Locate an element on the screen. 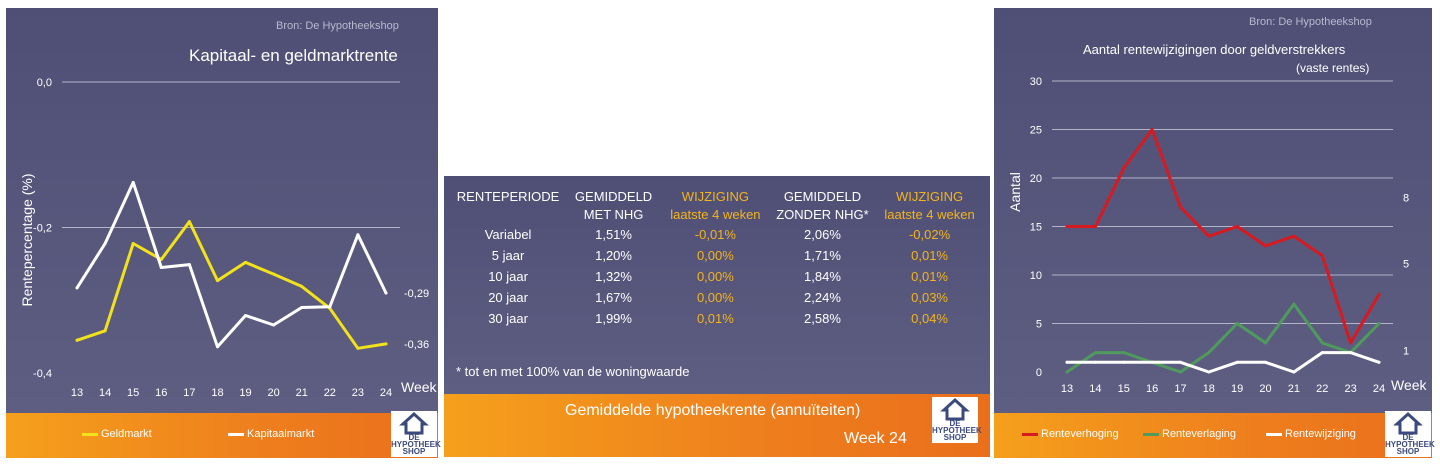 The height and width of the screenshot is (469, 1440). y-tick-label: -0,4 is located at coordinates (42, 374).